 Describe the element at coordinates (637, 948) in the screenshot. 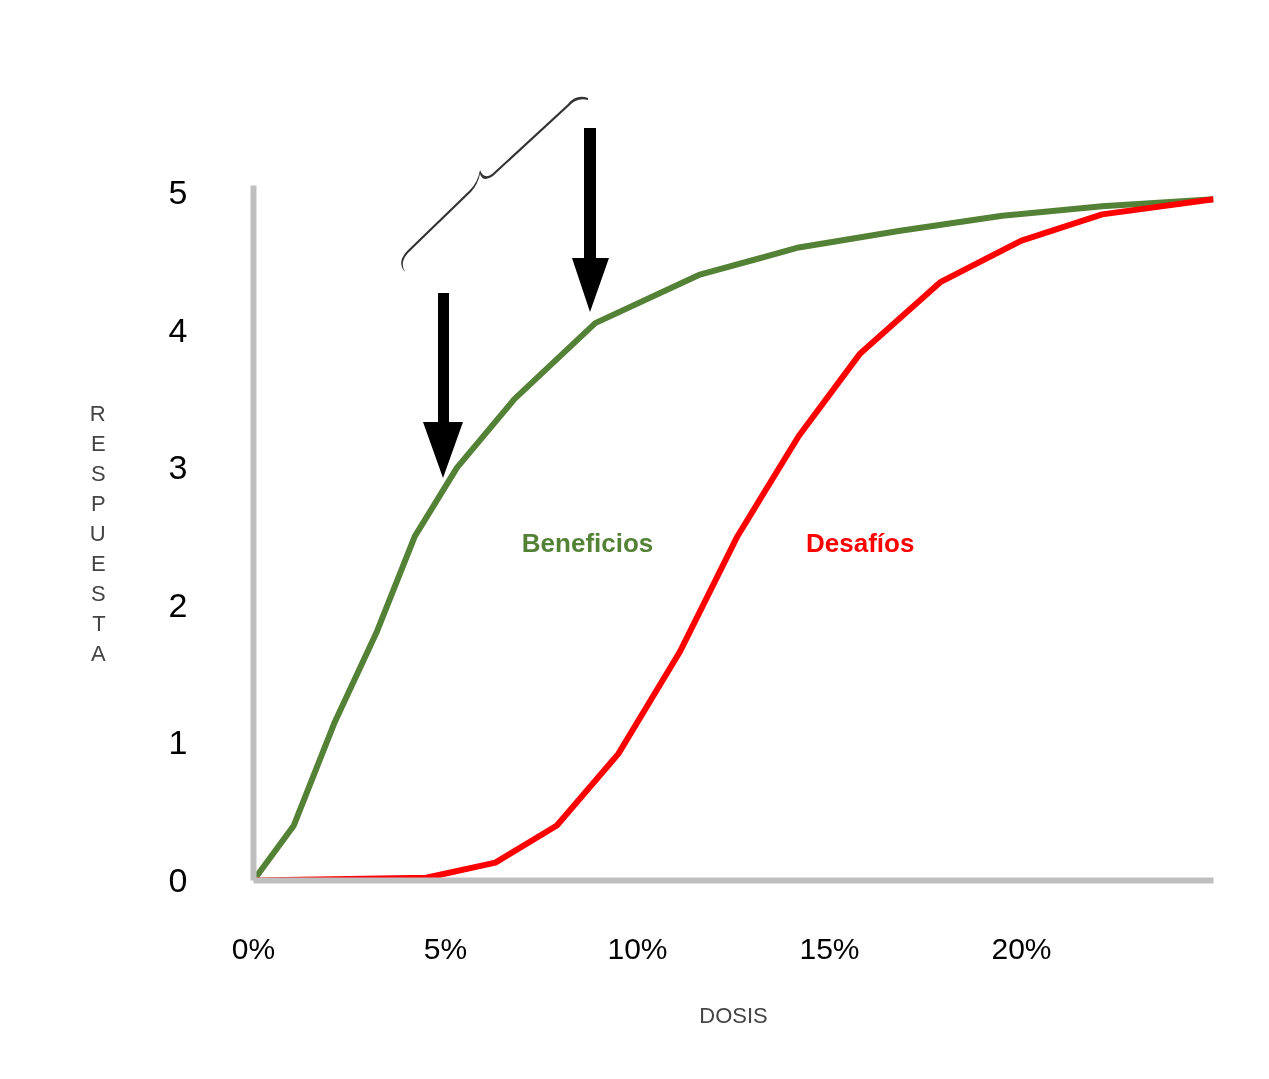

I see `x-tick-label: 10%` at that location.